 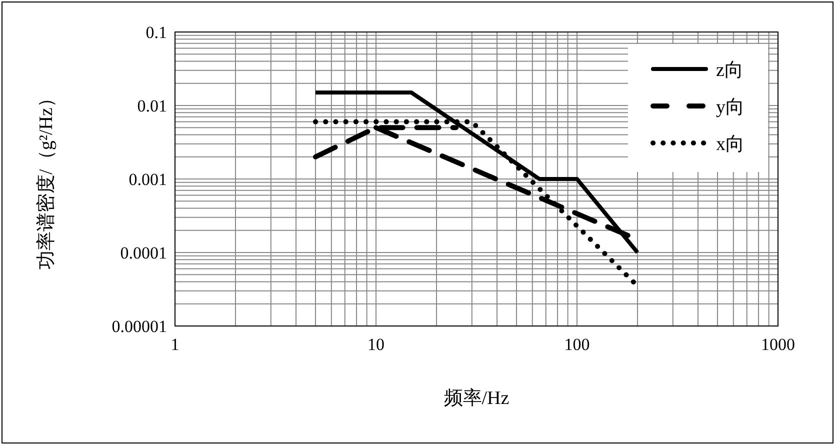 I want to click on y-tick-label: 0.01, so click(x=152, y=106).